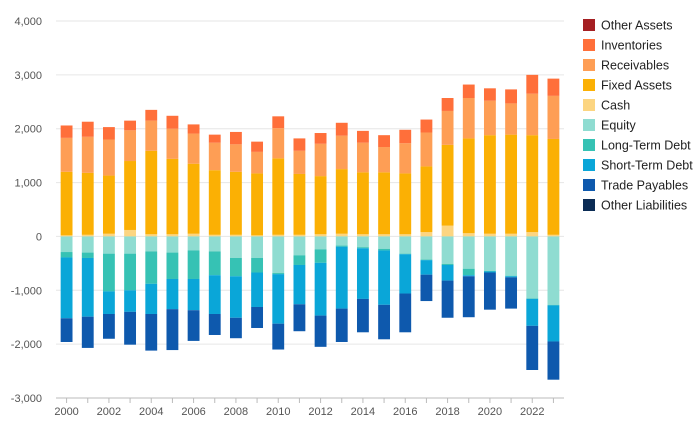 This screenshot has width=700, height=433. I want to click on x-tick-label: 2022, so click(532, 412).